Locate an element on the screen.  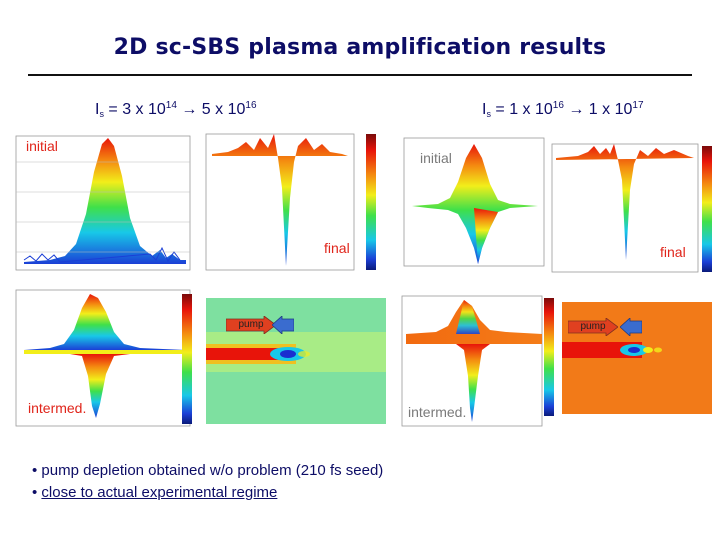
pump-label-right: pump is located at coordinates (593, 326).